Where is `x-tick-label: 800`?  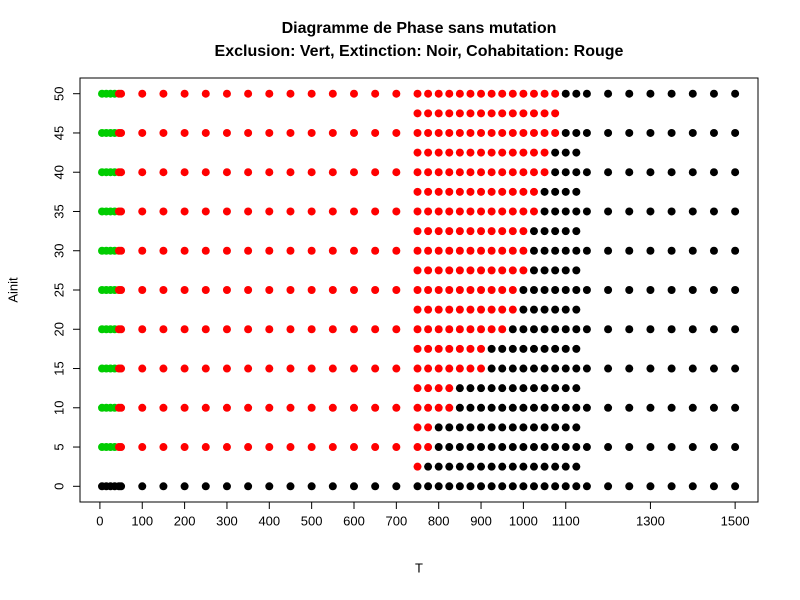 x-tick-label: 800 is located at coordinates (439, 520).